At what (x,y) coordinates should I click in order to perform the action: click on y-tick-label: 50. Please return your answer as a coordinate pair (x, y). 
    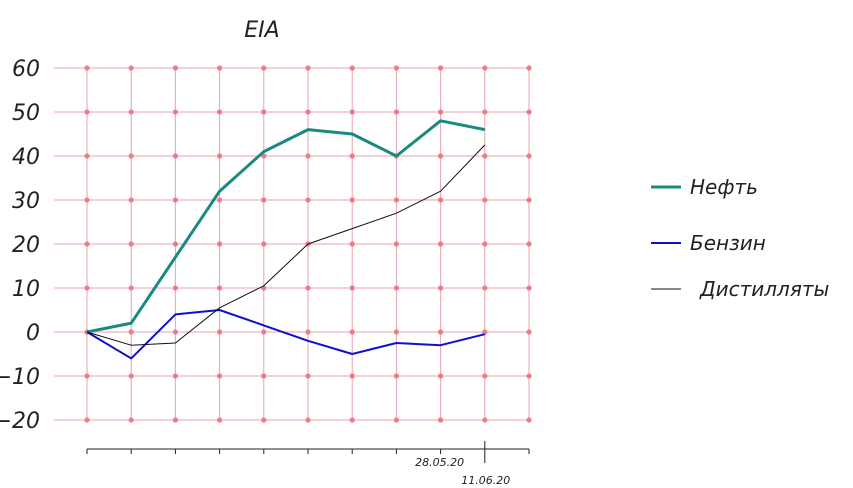
    Looking at the image, I should click on (26, 113).